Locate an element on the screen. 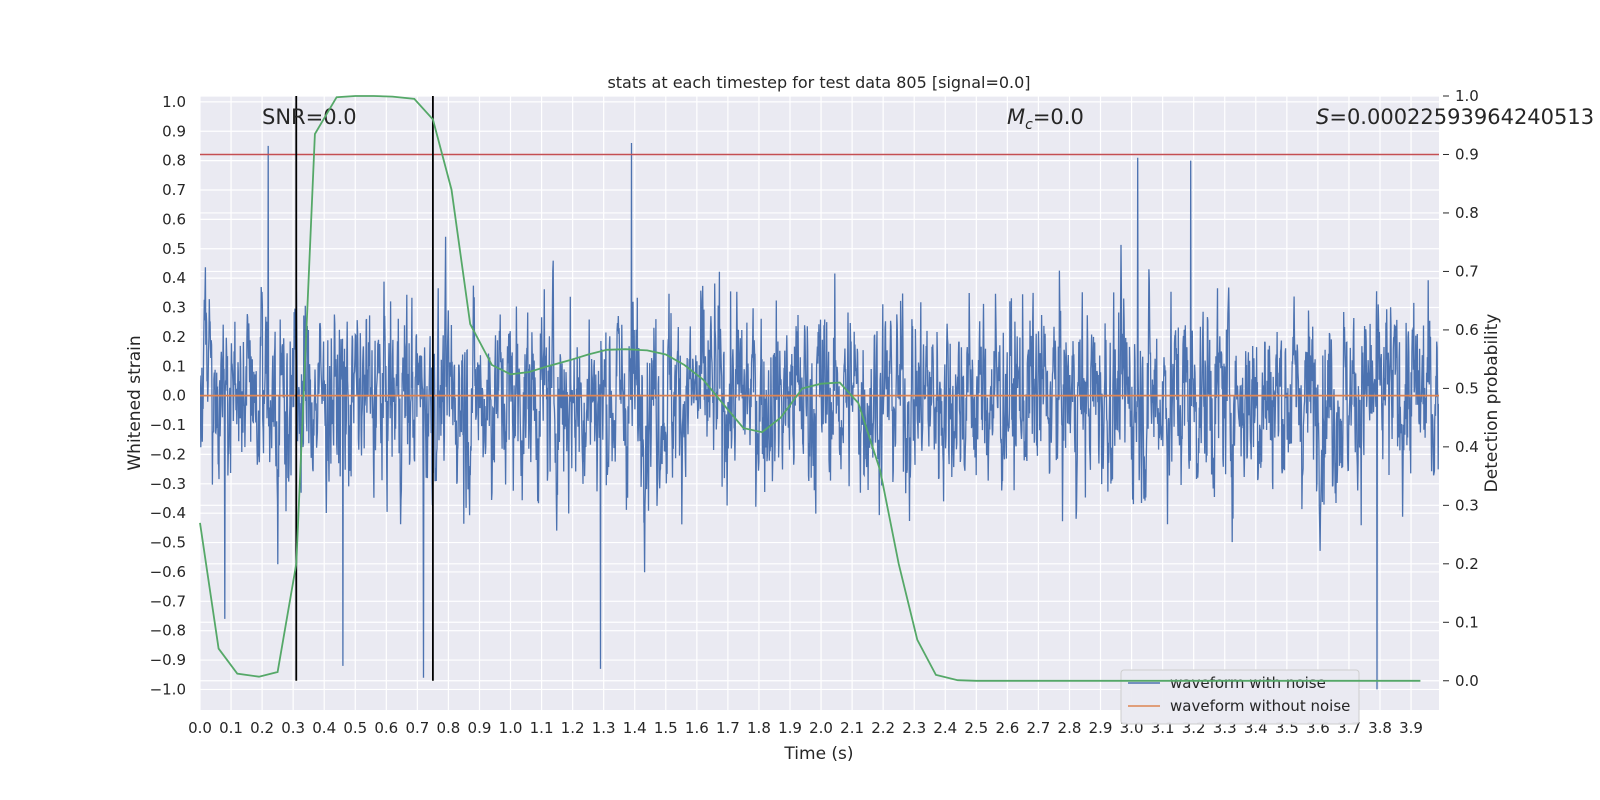 The width and height of the screenshot is (1600, 800). x-tick-label: 1.2 is located at coordinates (573, 728).